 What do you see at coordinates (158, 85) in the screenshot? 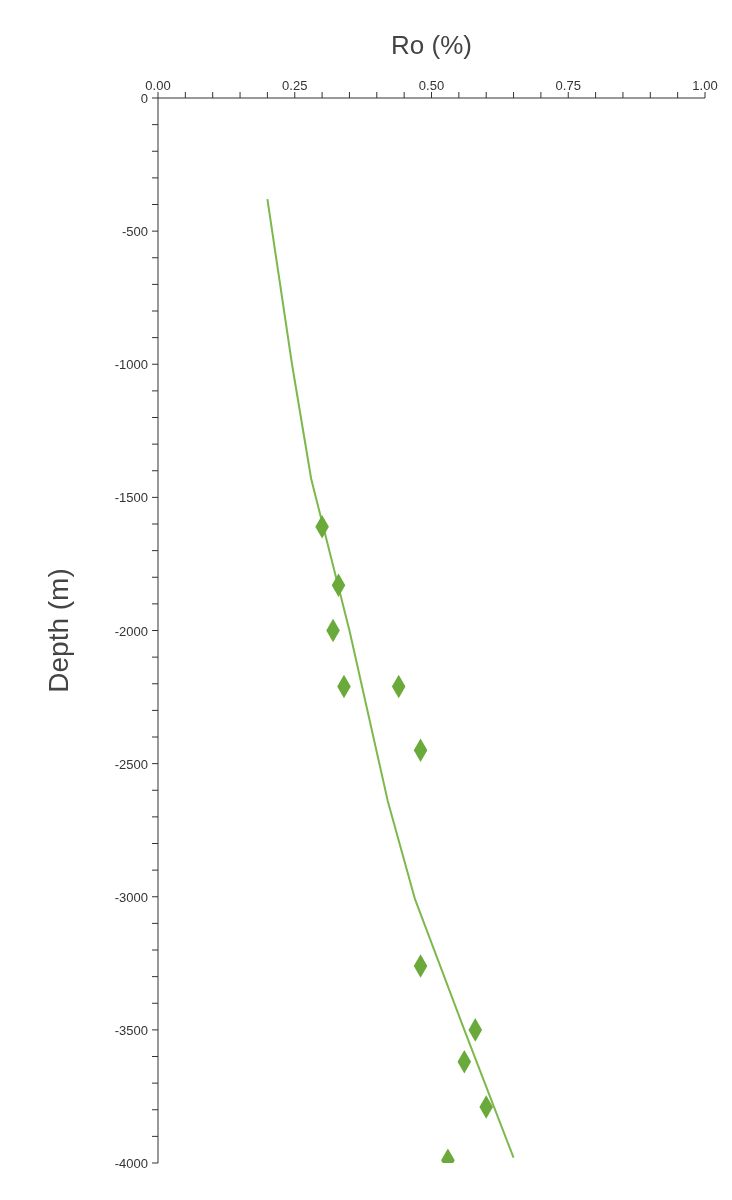
I see `x-tick-label: 0.00` at bounding box center [158, 85].